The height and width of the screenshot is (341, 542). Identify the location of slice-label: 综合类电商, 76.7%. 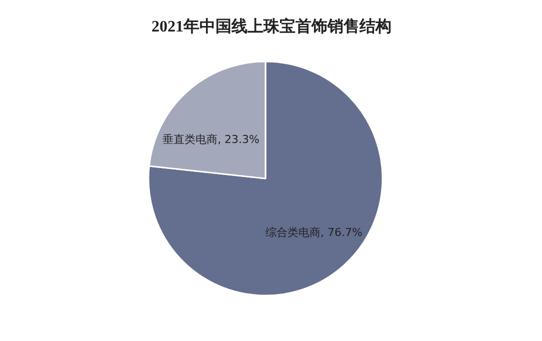
(314, 232).